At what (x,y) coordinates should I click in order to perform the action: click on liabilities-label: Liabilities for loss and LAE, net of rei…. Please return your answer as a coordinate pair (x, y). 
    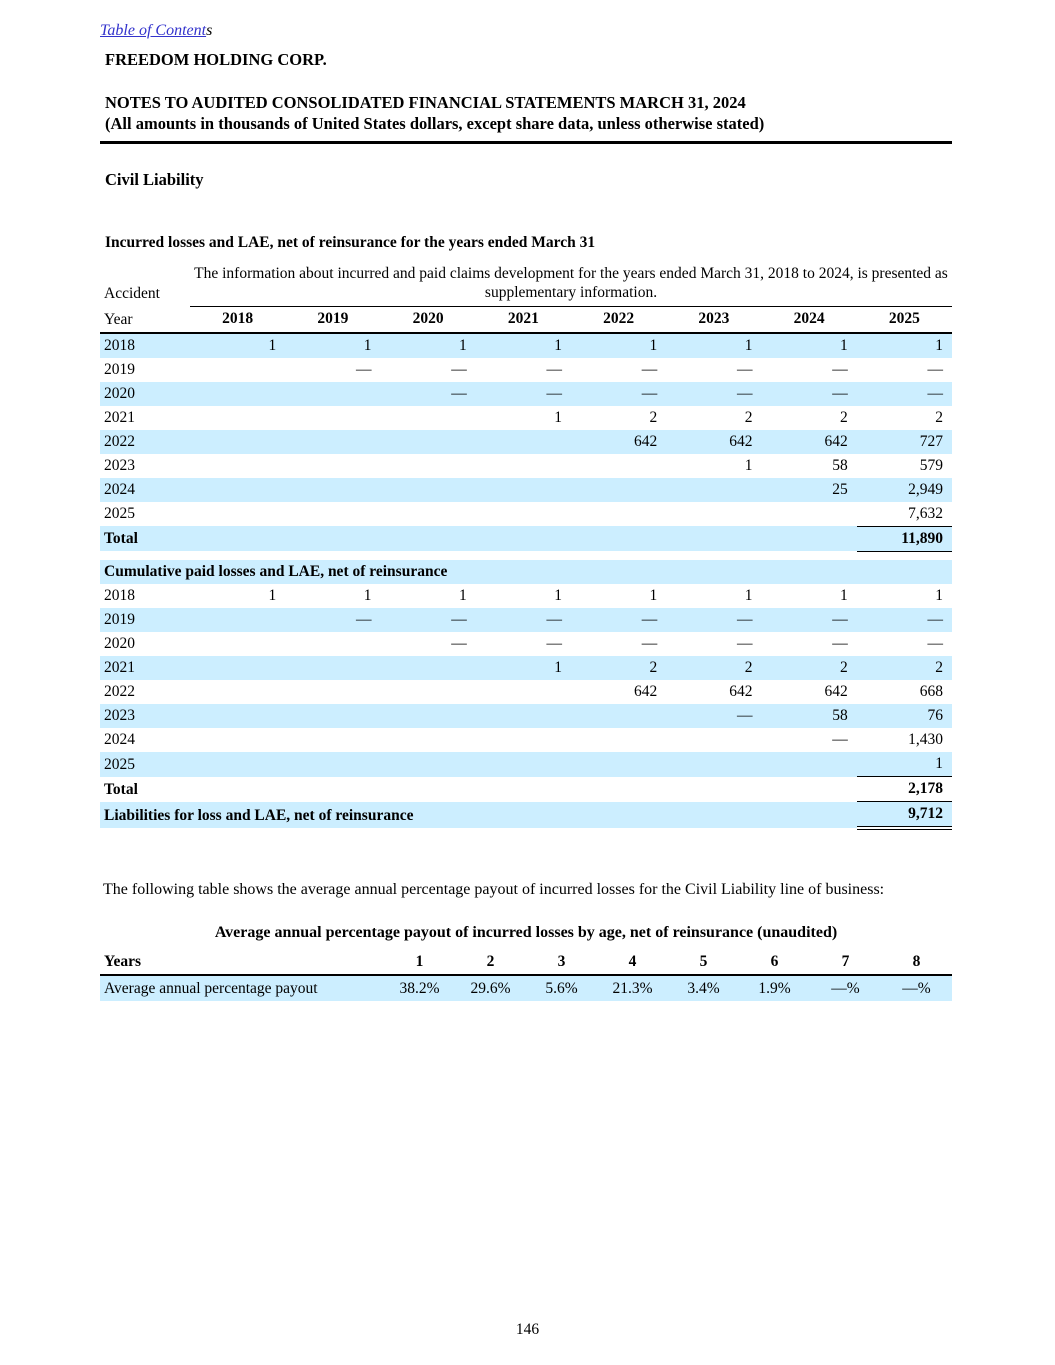
    Looking at the image, I should click on (478, 815).